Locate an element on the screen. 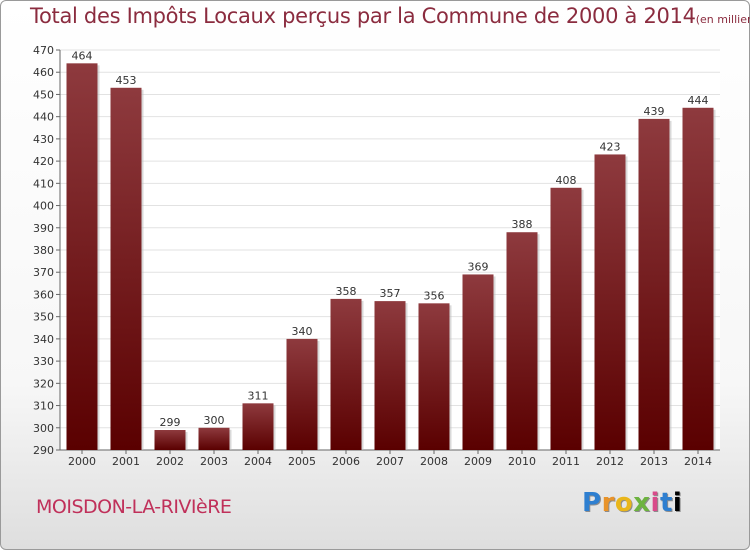 This screenshot has height=550, width=750. bar-value-label: 358 is located at coordinates (346, 291).